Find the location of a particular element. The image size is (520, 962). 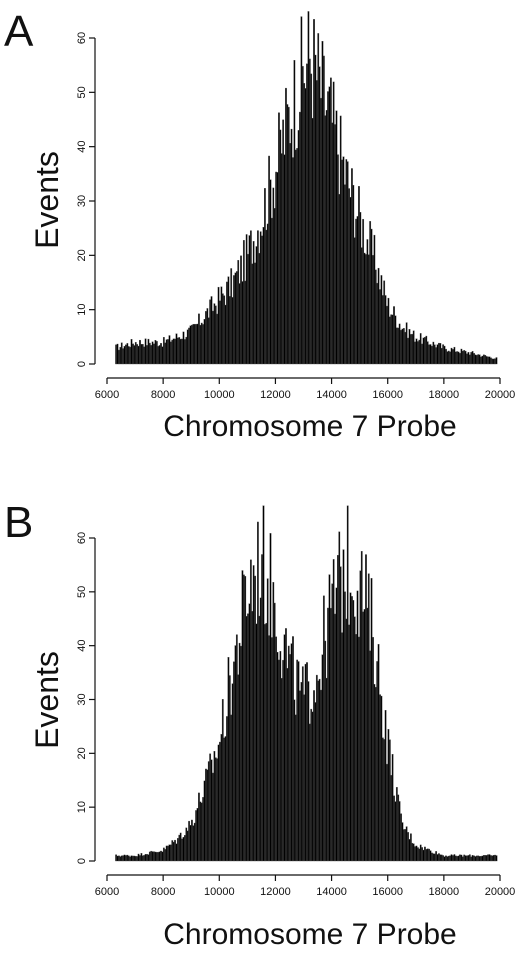

x-tick-label: 6000 is located at coordinates (107, 892).